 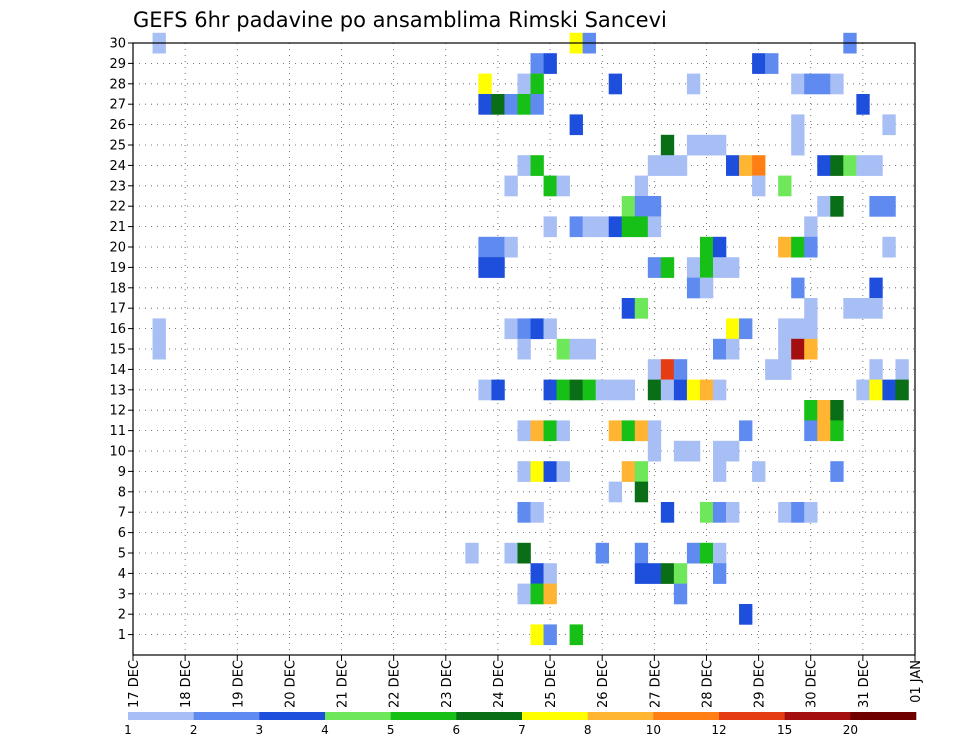 What do you see at coordinates (117, 411) in the screenshot?
I see `y-tick-label: 12` at bounding box center [117, 411].